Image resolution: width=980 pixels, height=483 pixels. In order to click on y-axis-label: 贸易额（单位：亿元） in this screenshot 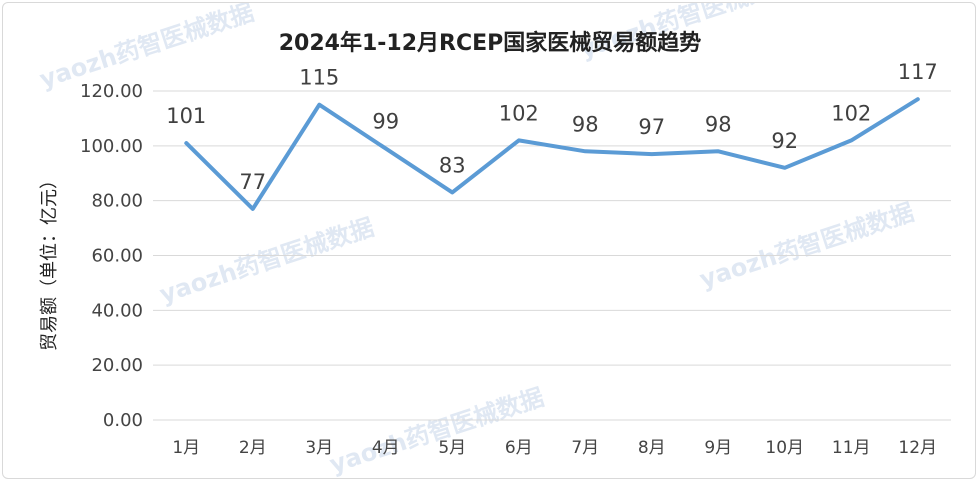, I will do `click(49, 261)`.